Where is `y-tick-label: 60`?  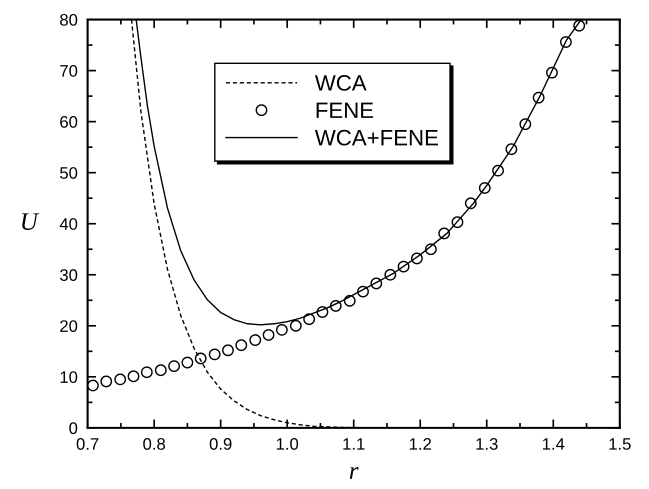
y-tick-label: 60 is located at coordinates (69, 122).